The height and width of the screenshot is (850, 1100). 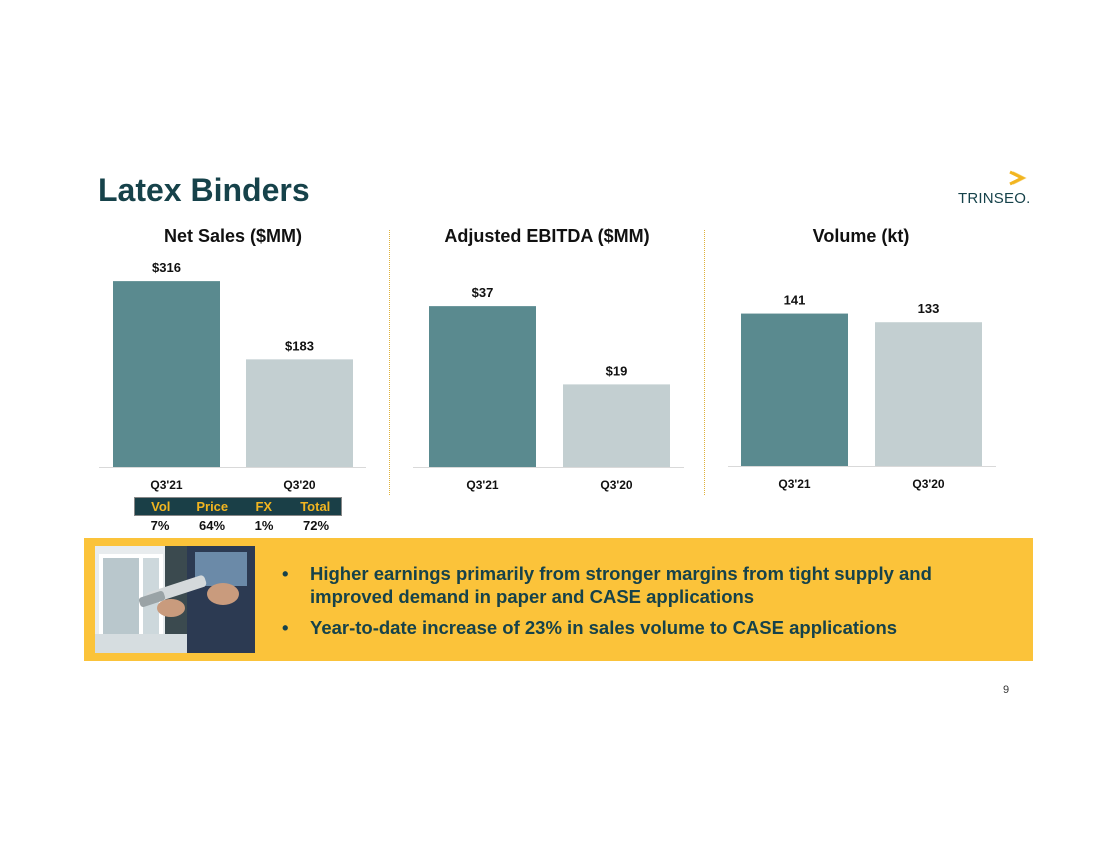 I want to click on bridge-header-vol: Vol, so click(x=161, y=506).